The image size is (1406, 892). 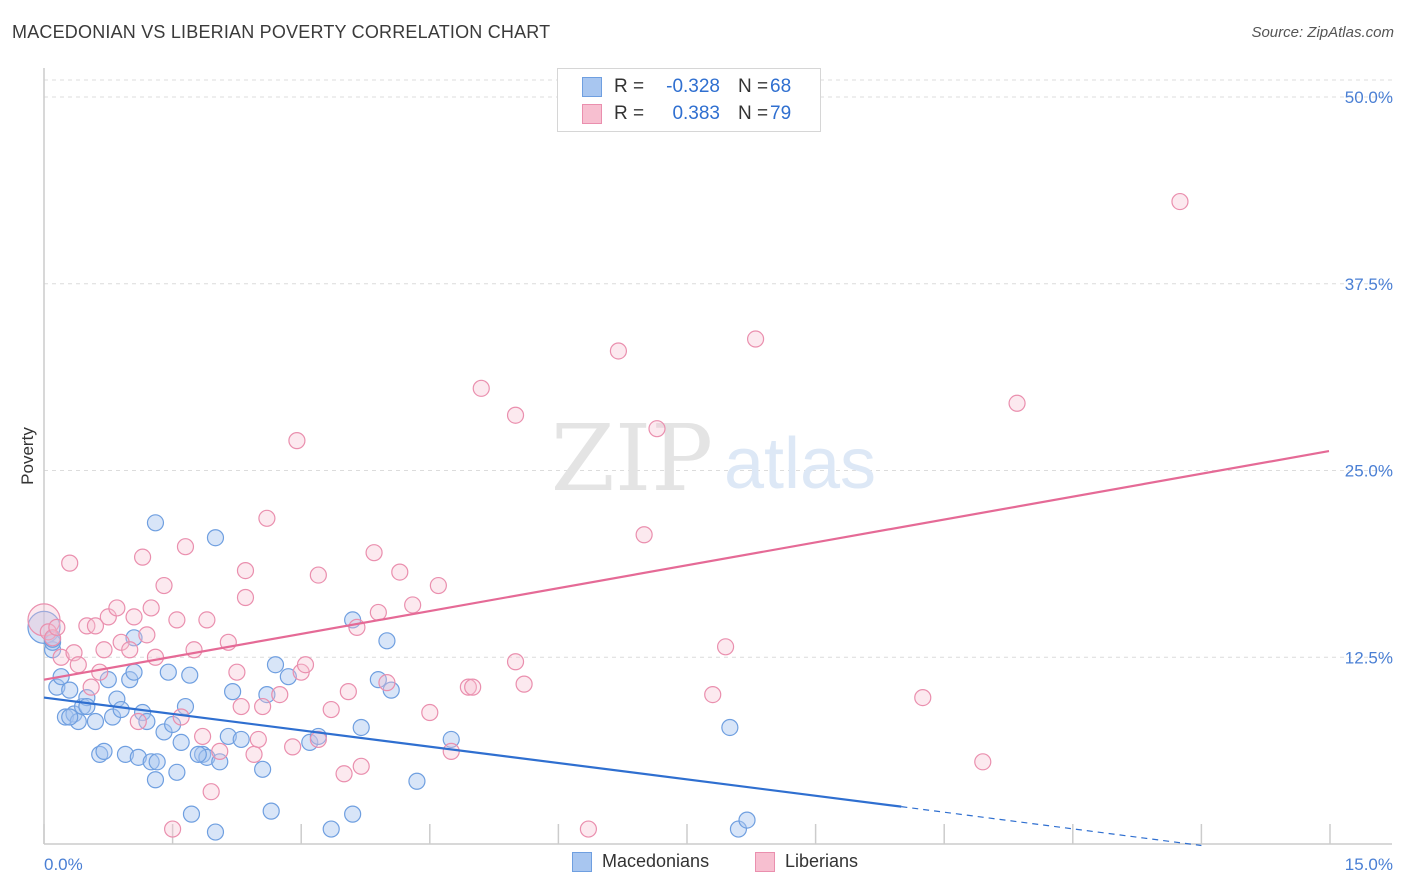 What do you see at coordinates (1369, 657) in the screenshot?
I see `y-tick-label: 12.5%` at bounding box center [1369, 657].